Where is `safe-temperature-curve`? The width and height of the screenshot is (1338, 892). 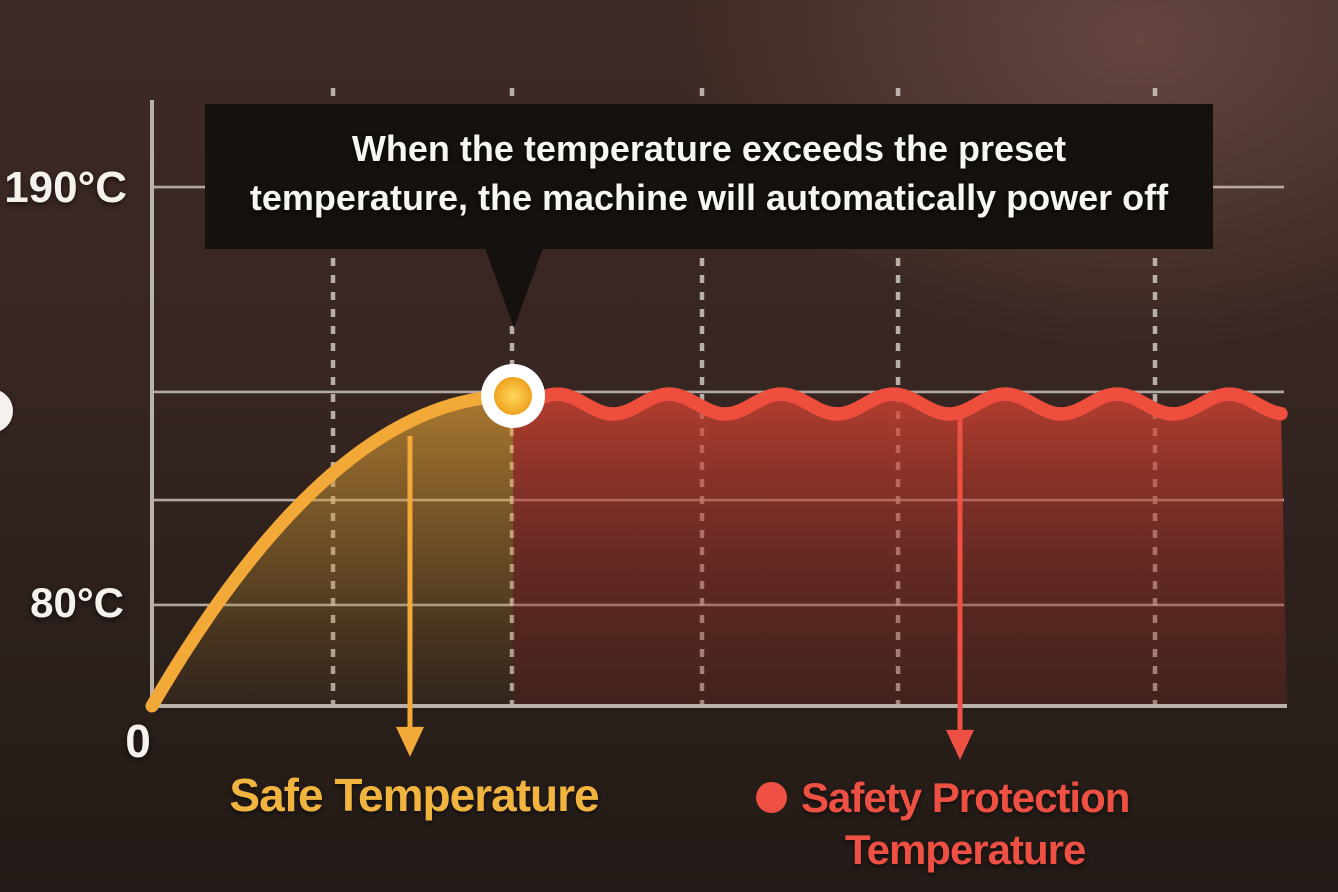
safe-temperature-curve is located at coordinates (332, 551).